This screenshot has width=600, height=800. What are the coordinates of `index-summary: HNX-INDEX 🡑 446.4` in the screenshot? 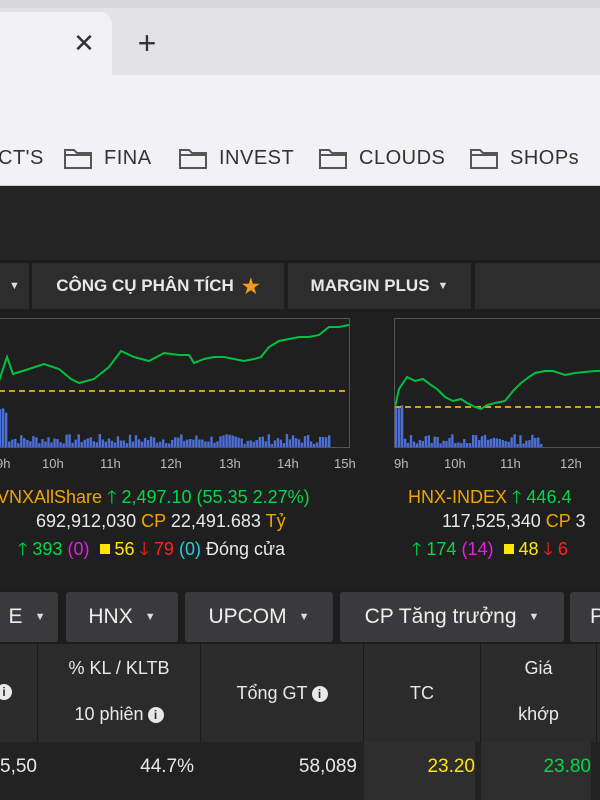 It's located at (489, 500).